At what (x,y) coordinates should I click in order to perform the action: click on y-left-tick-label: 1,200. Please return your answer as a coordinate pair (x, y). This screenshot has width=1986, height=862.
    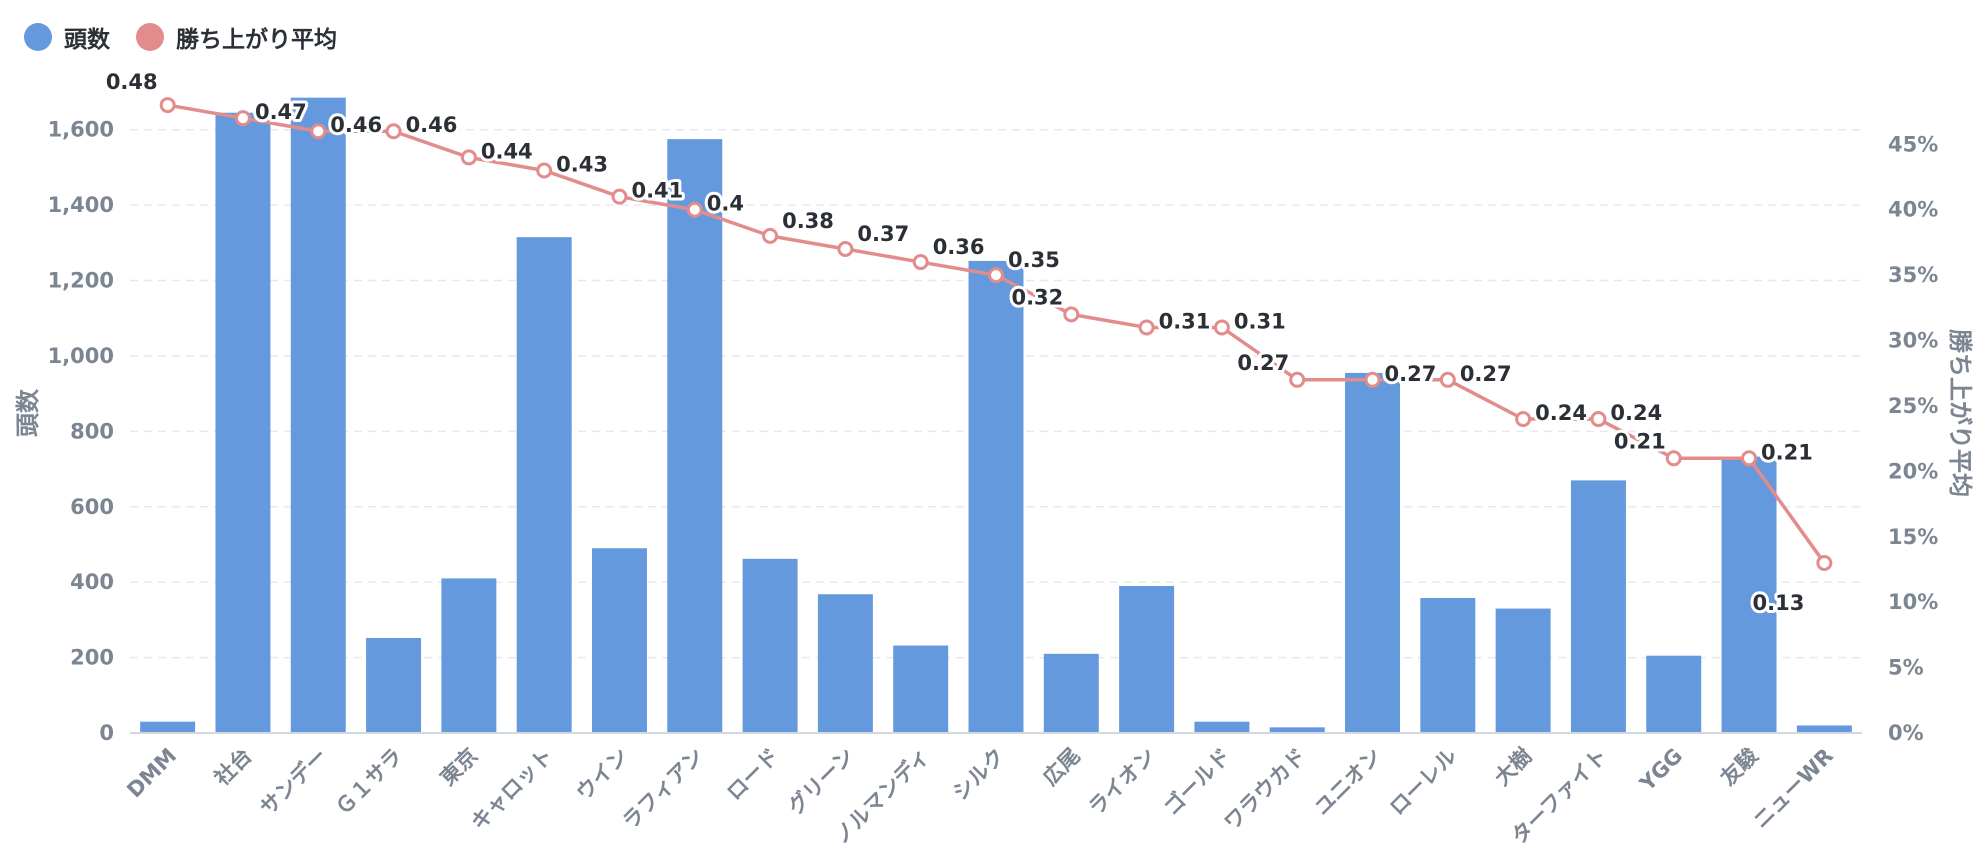
    Looking at the image, I should click on (81, 281).